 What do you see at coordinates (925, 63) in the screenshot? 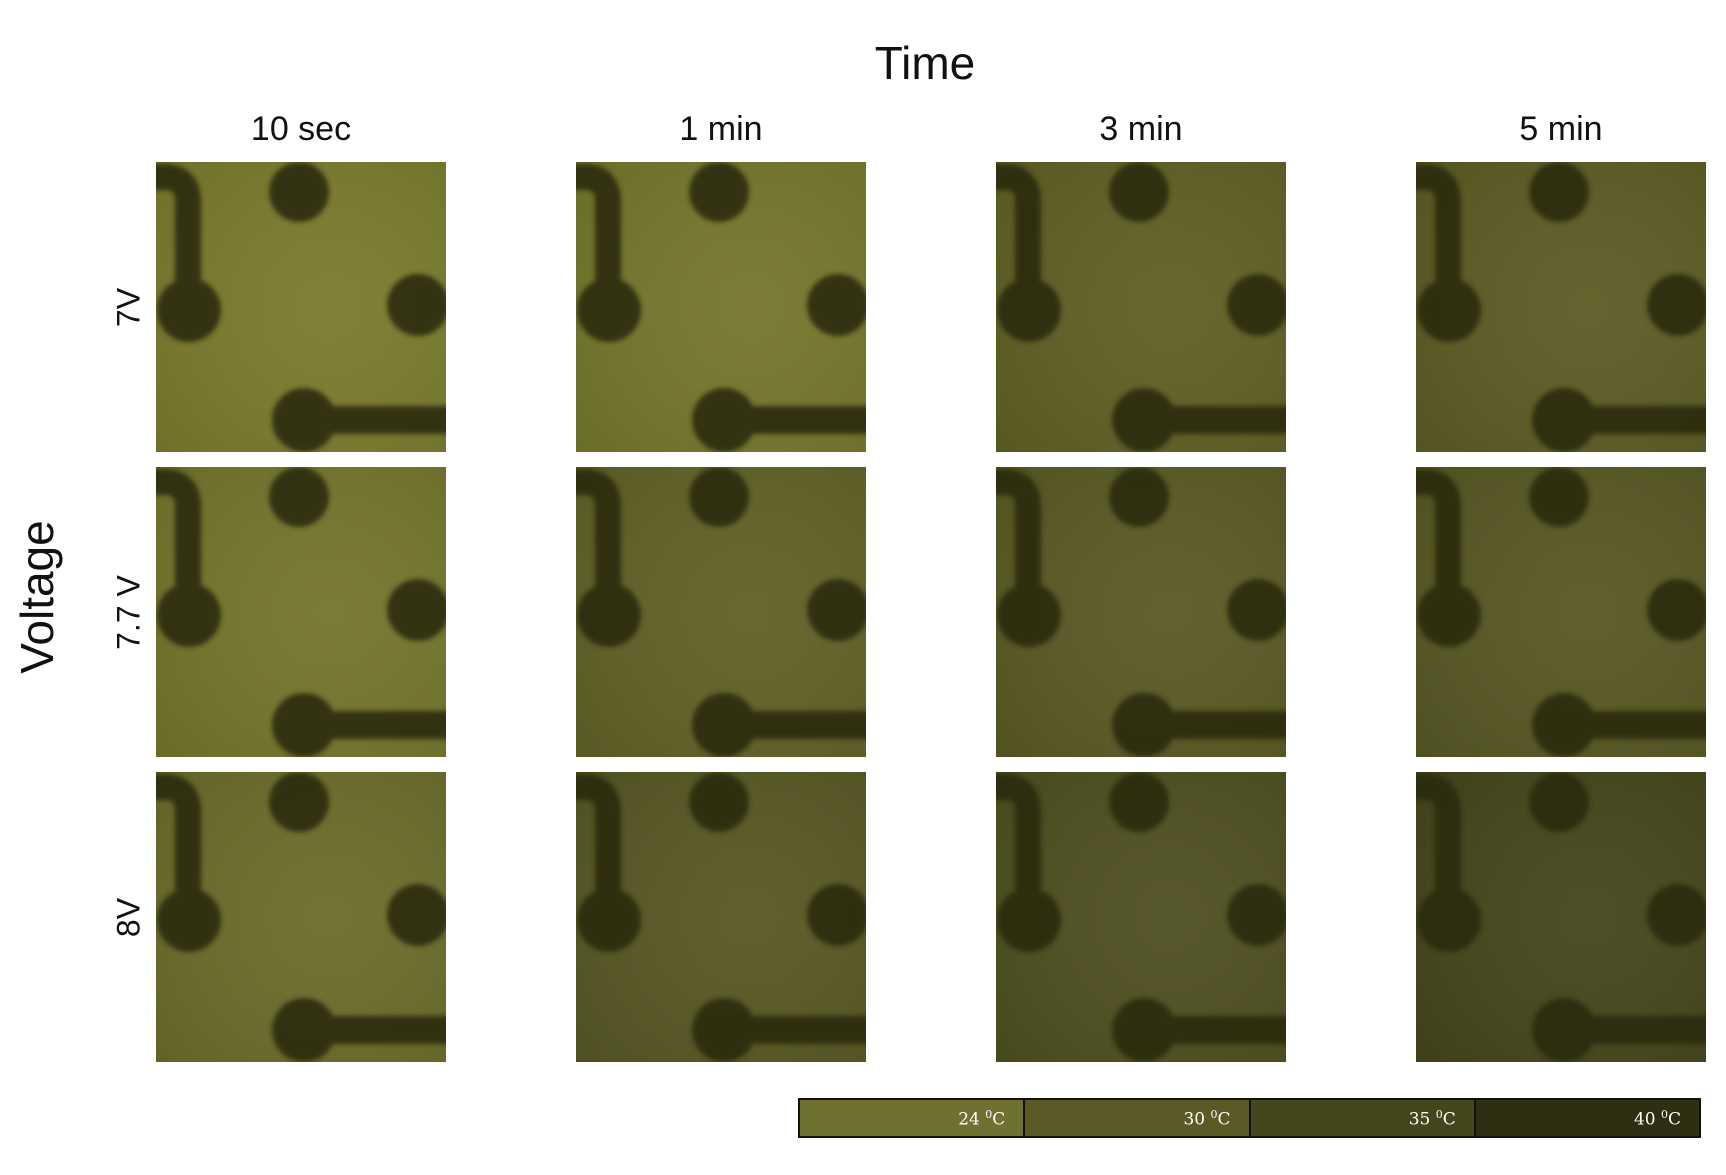
I see `figure-title: Time` at bounding box center [925, 63].